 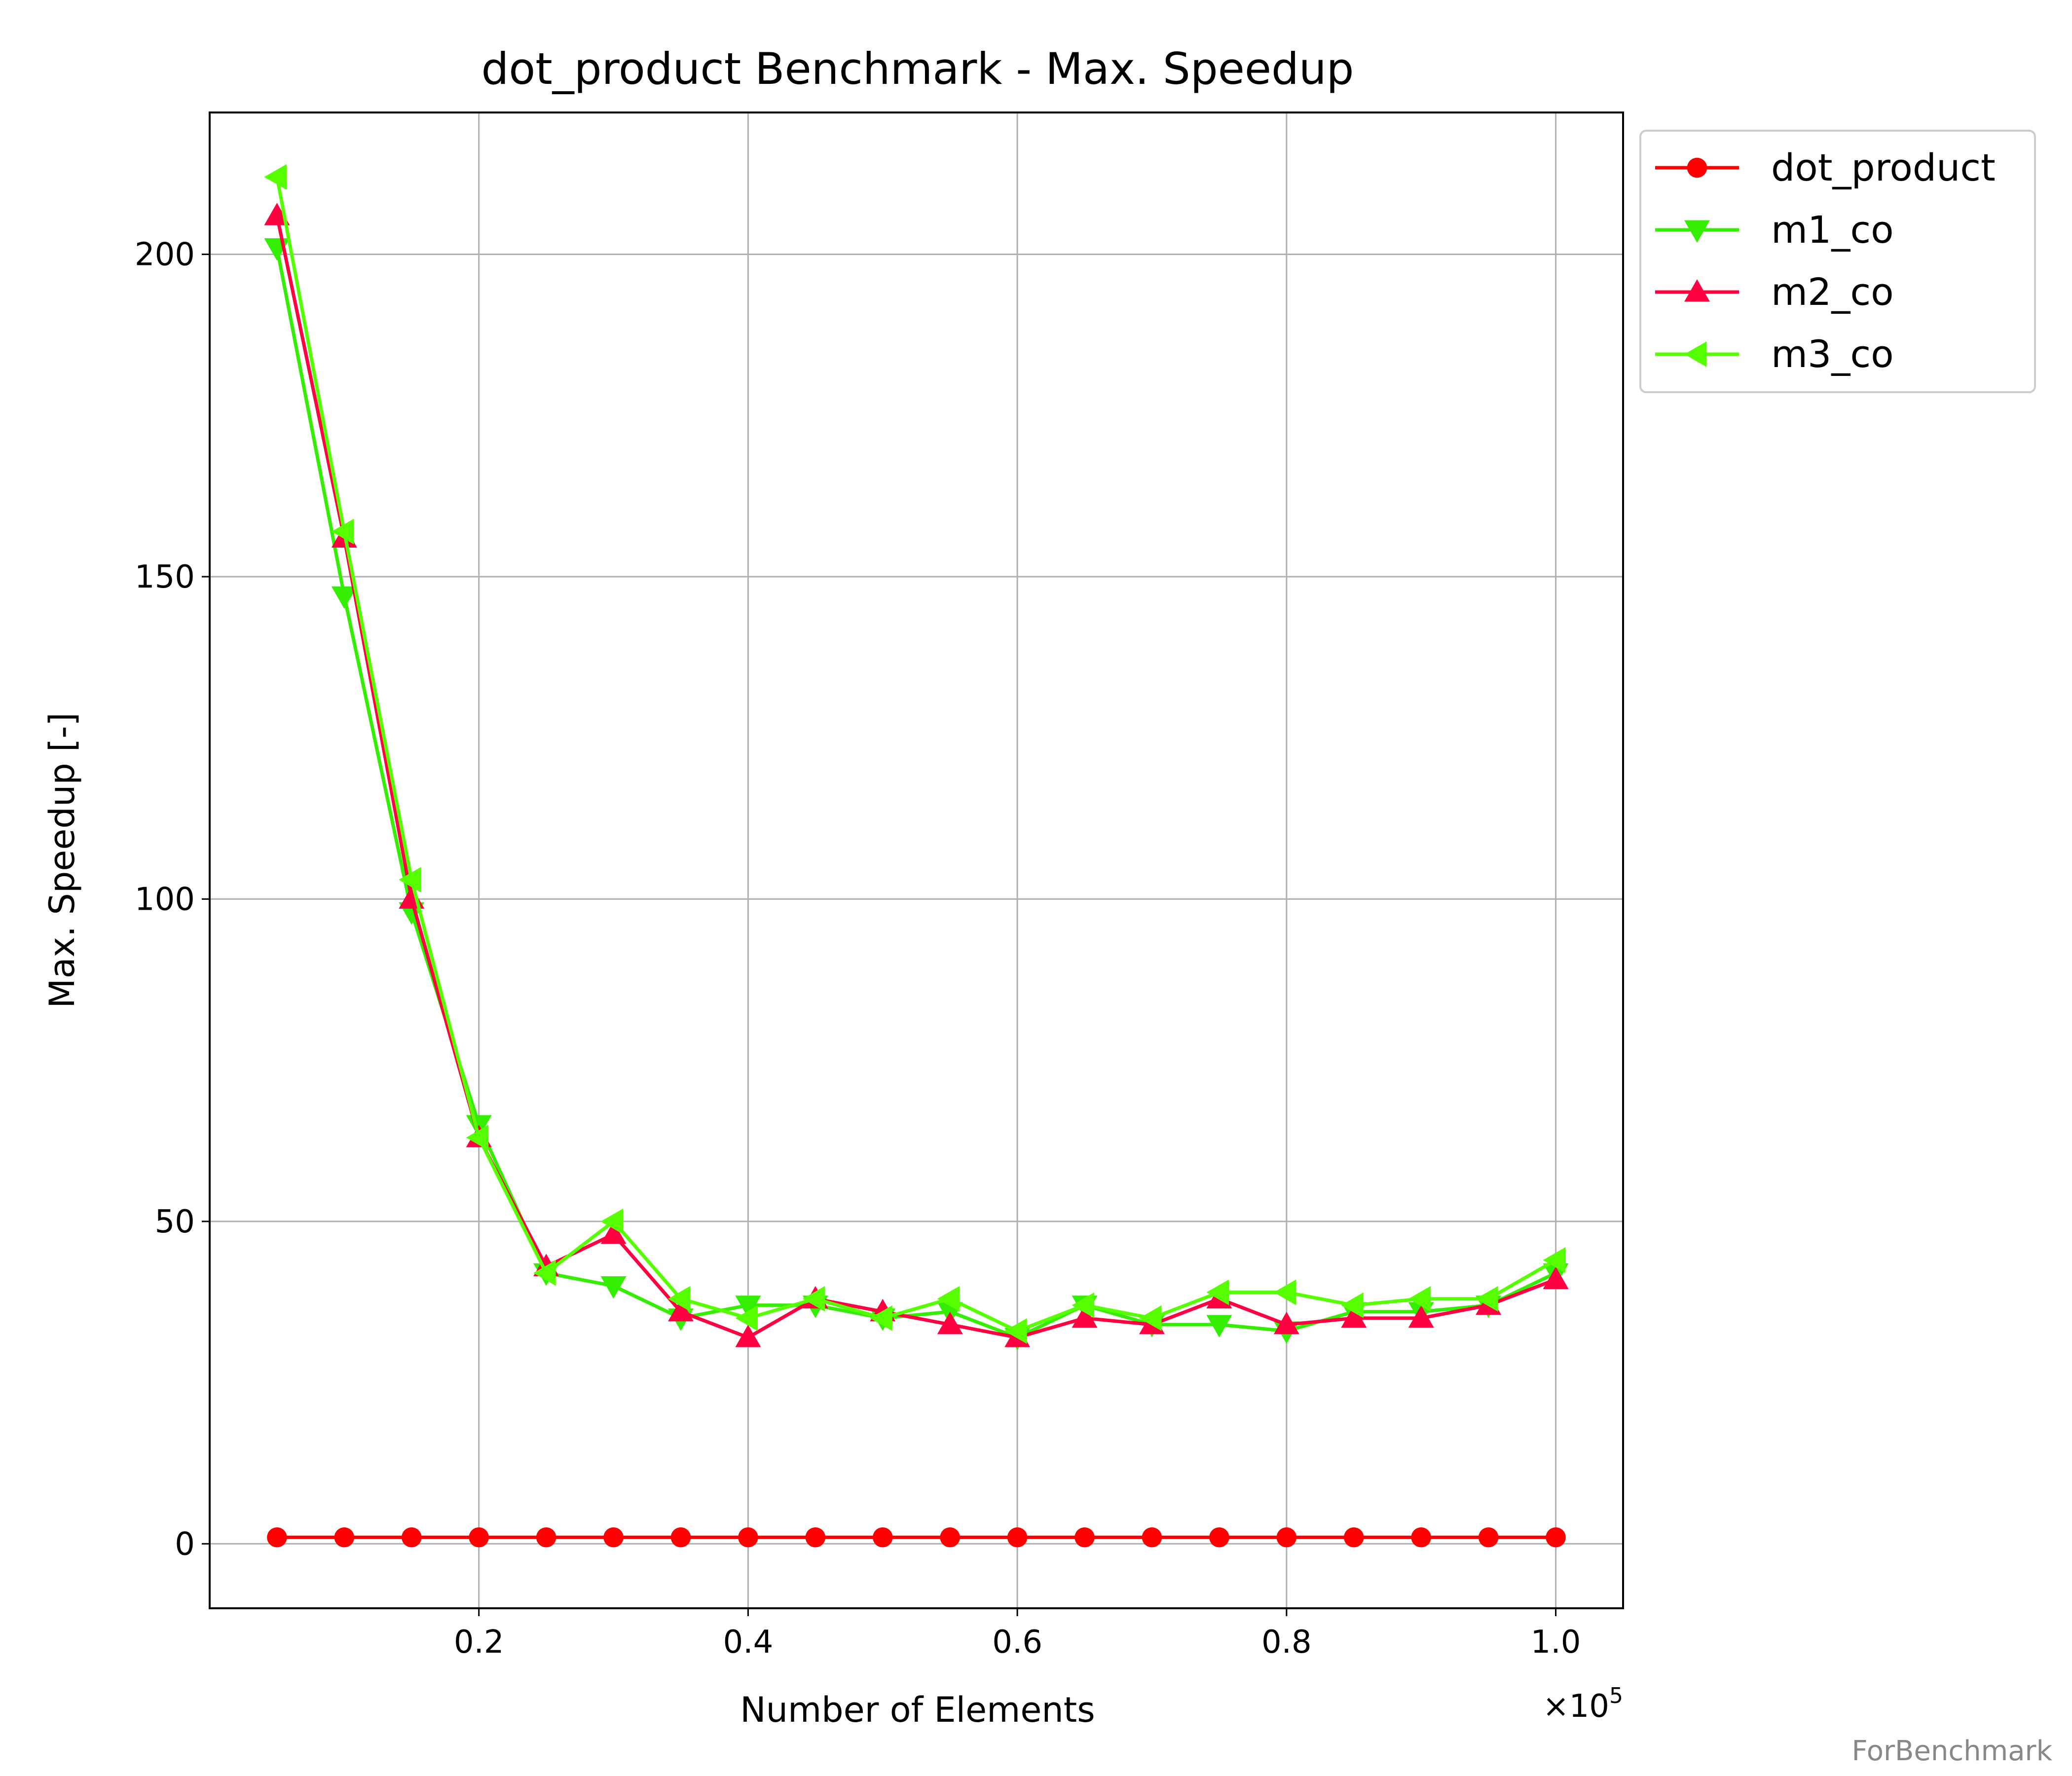 What do you see at coordinates (918, 68) in the screenshot?
I see `chart-title: dot_product Benchmark - Max. Speedup` at bounding box center [918, 68].